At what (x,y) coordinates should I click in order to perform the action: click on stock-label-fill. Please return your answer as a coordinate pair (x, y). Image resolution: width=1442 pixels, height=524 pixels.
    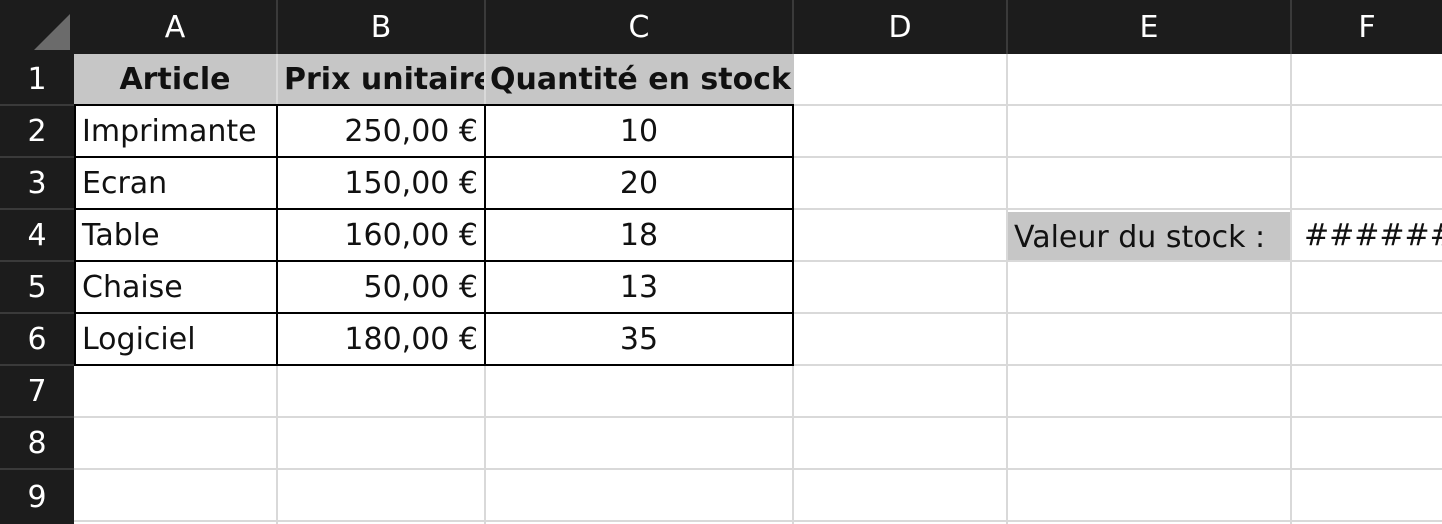
    Looking at the image, I should click on (1150, 237).